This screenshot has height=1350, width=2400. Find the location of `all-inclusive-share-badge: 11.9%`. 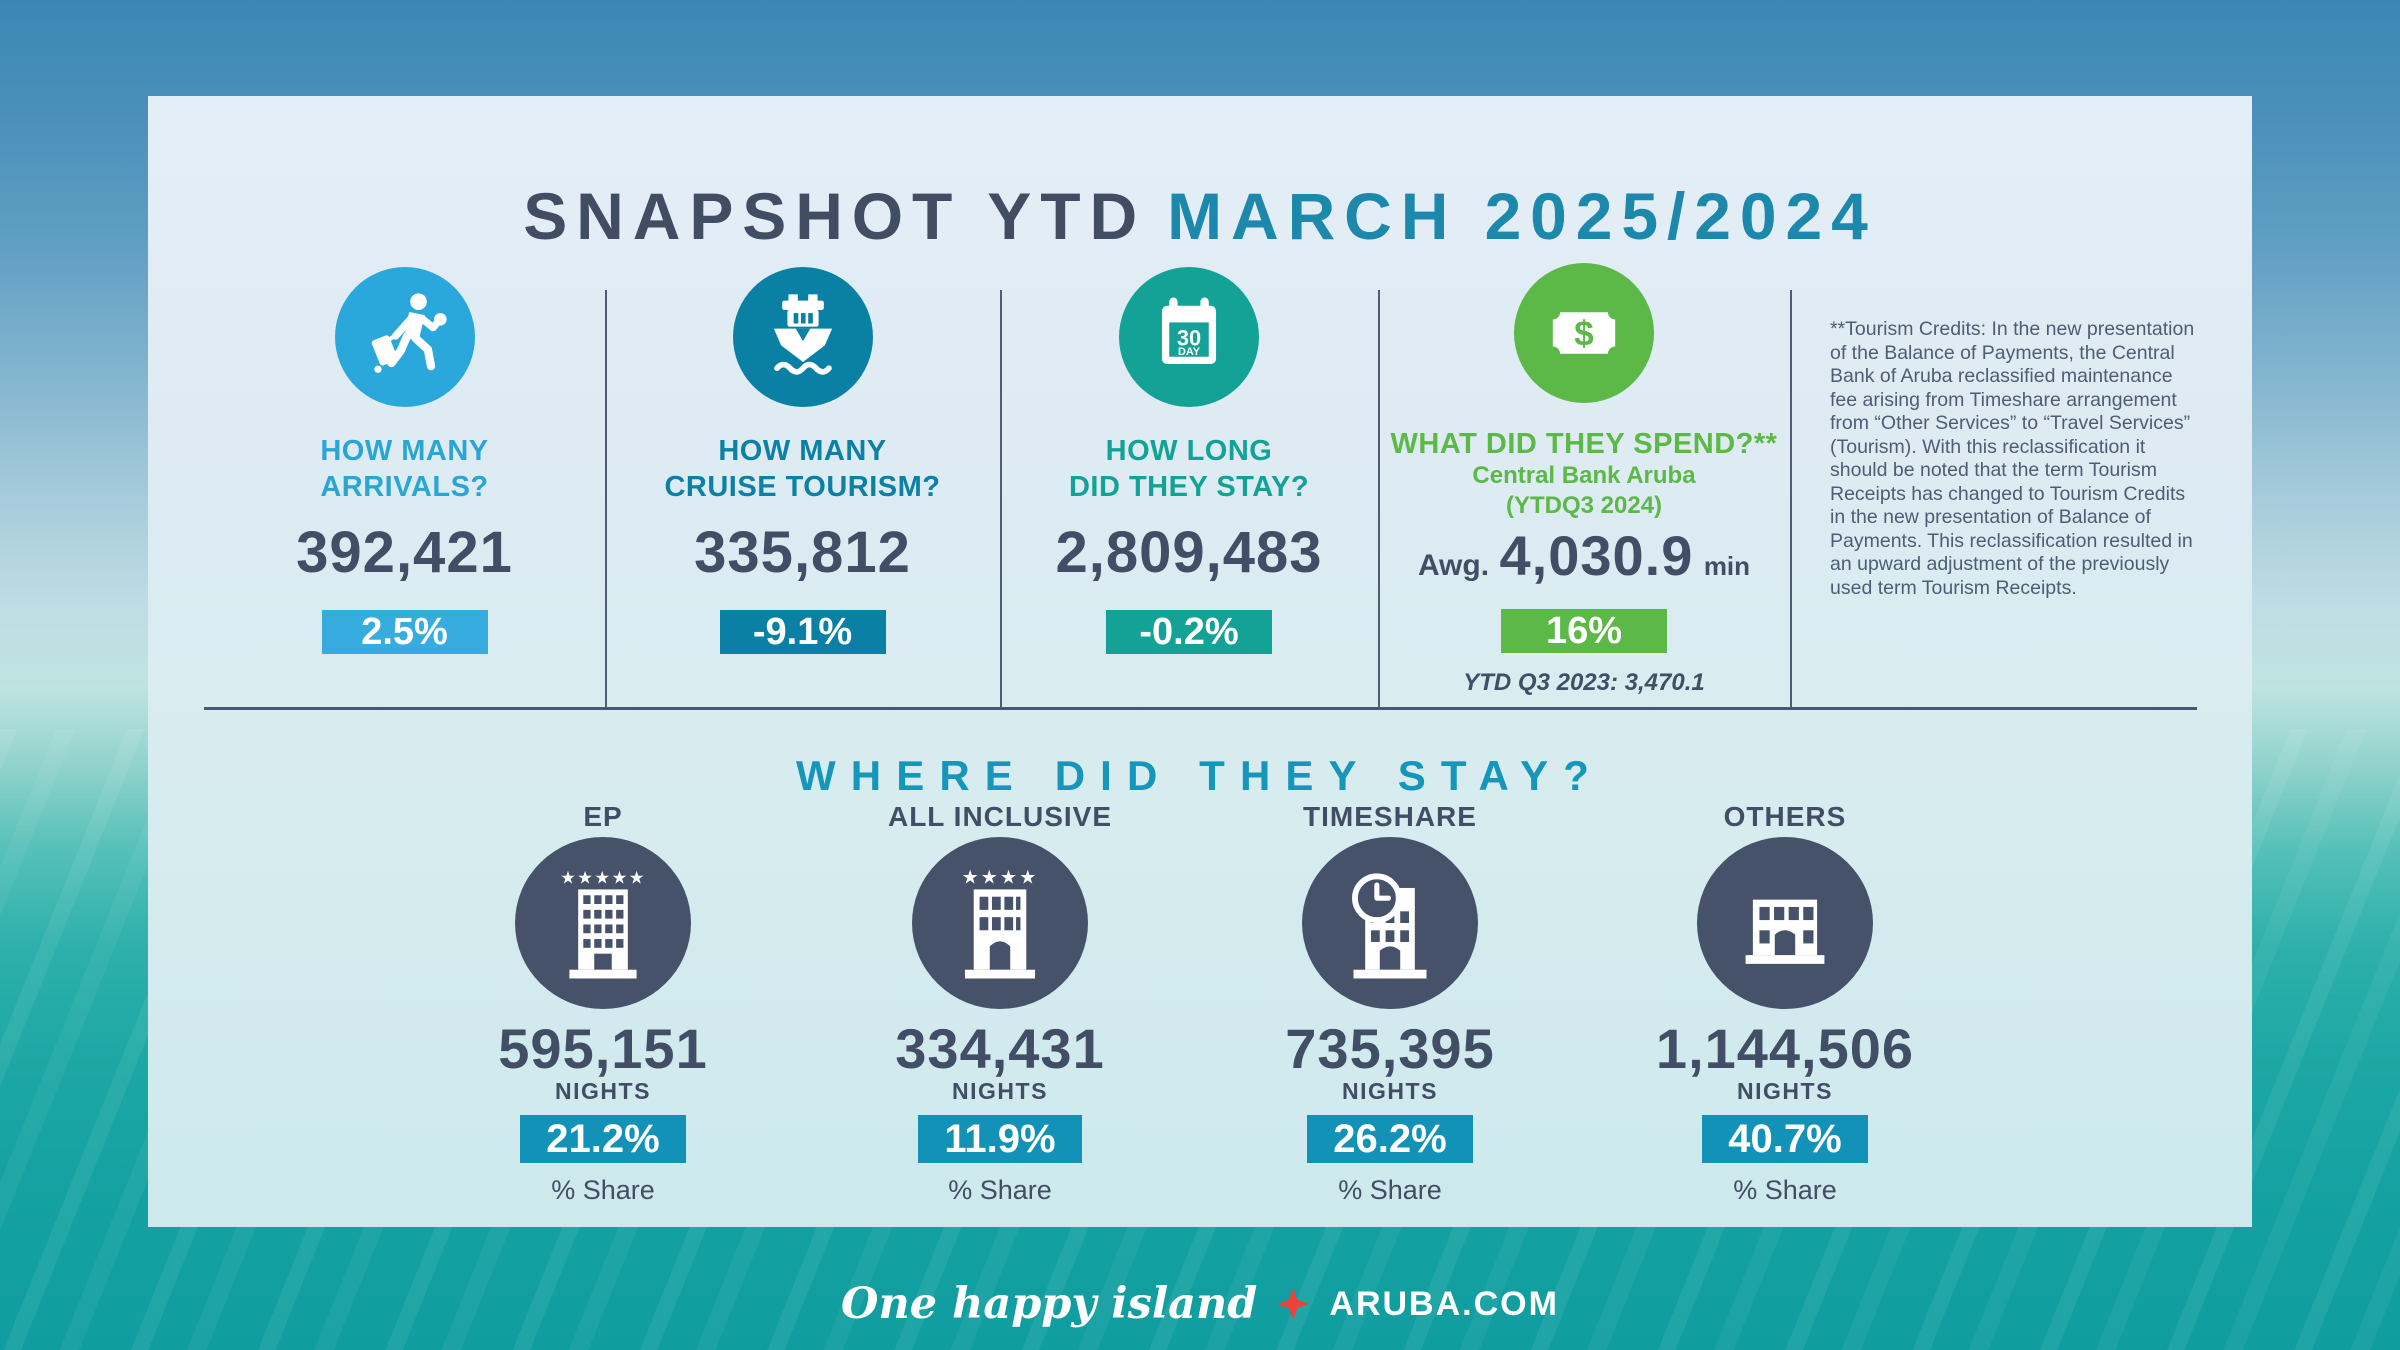

all-inclusive-share-badge: 11.9% is located at coordinates (1000, 1139).